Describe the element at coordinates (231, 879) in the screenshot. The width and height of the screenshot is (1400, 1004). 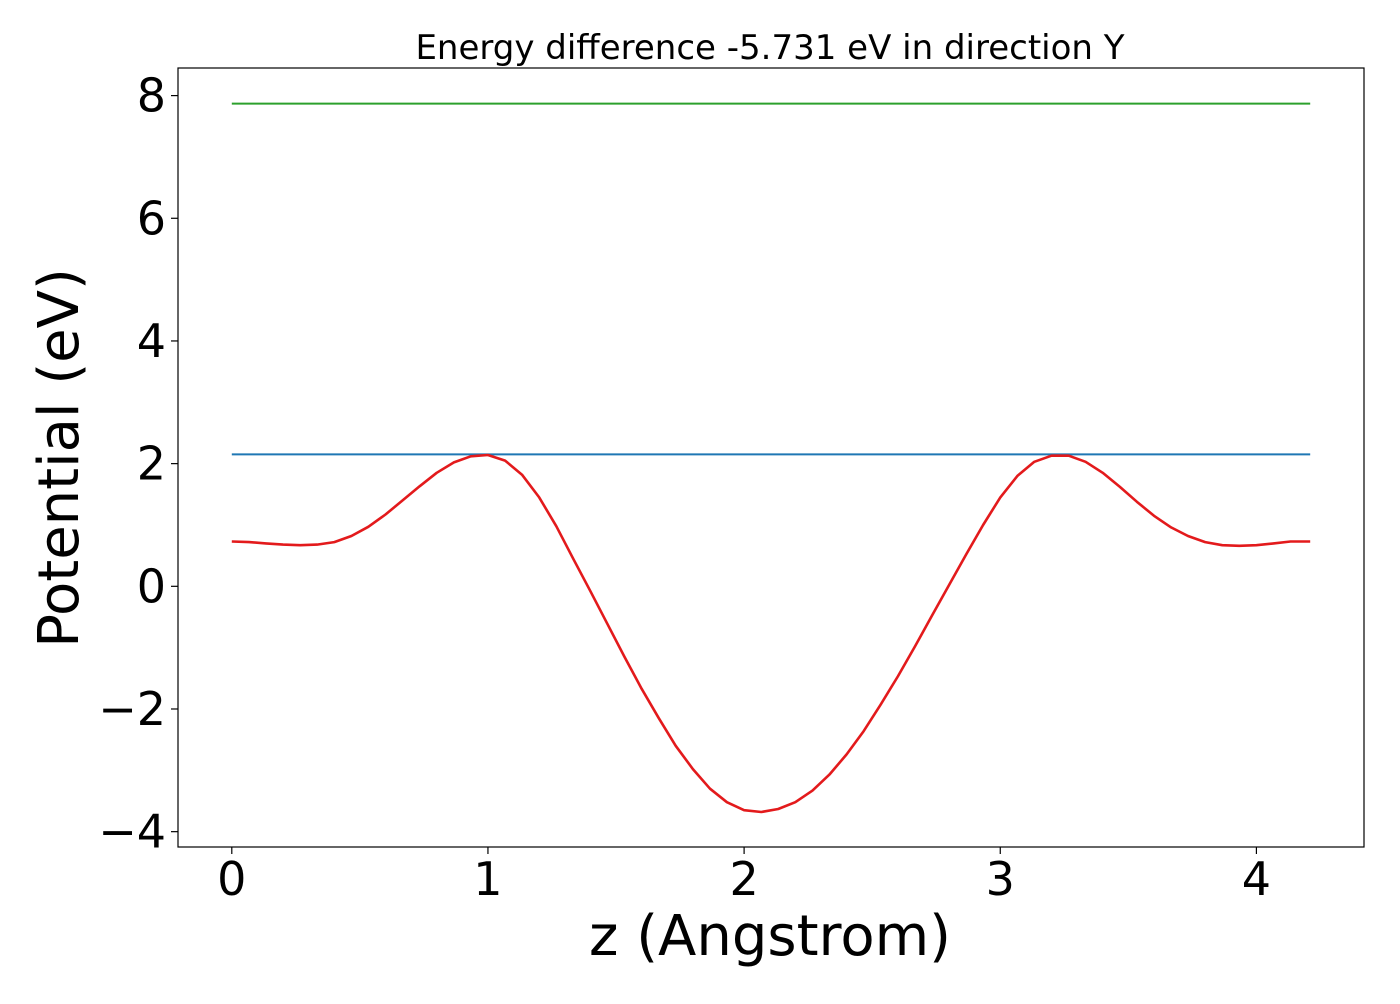
I see `x-tick-label: 0` at that location.